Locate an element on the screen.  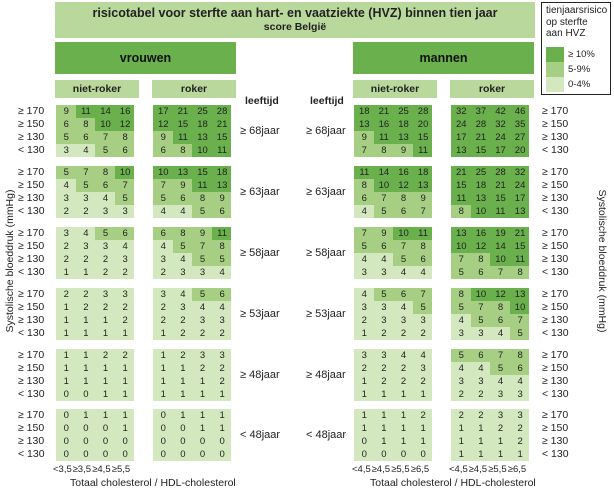
y-axis-title-left: Systolische bloeddruk (mmHg) is located at coordinates (10, 261).